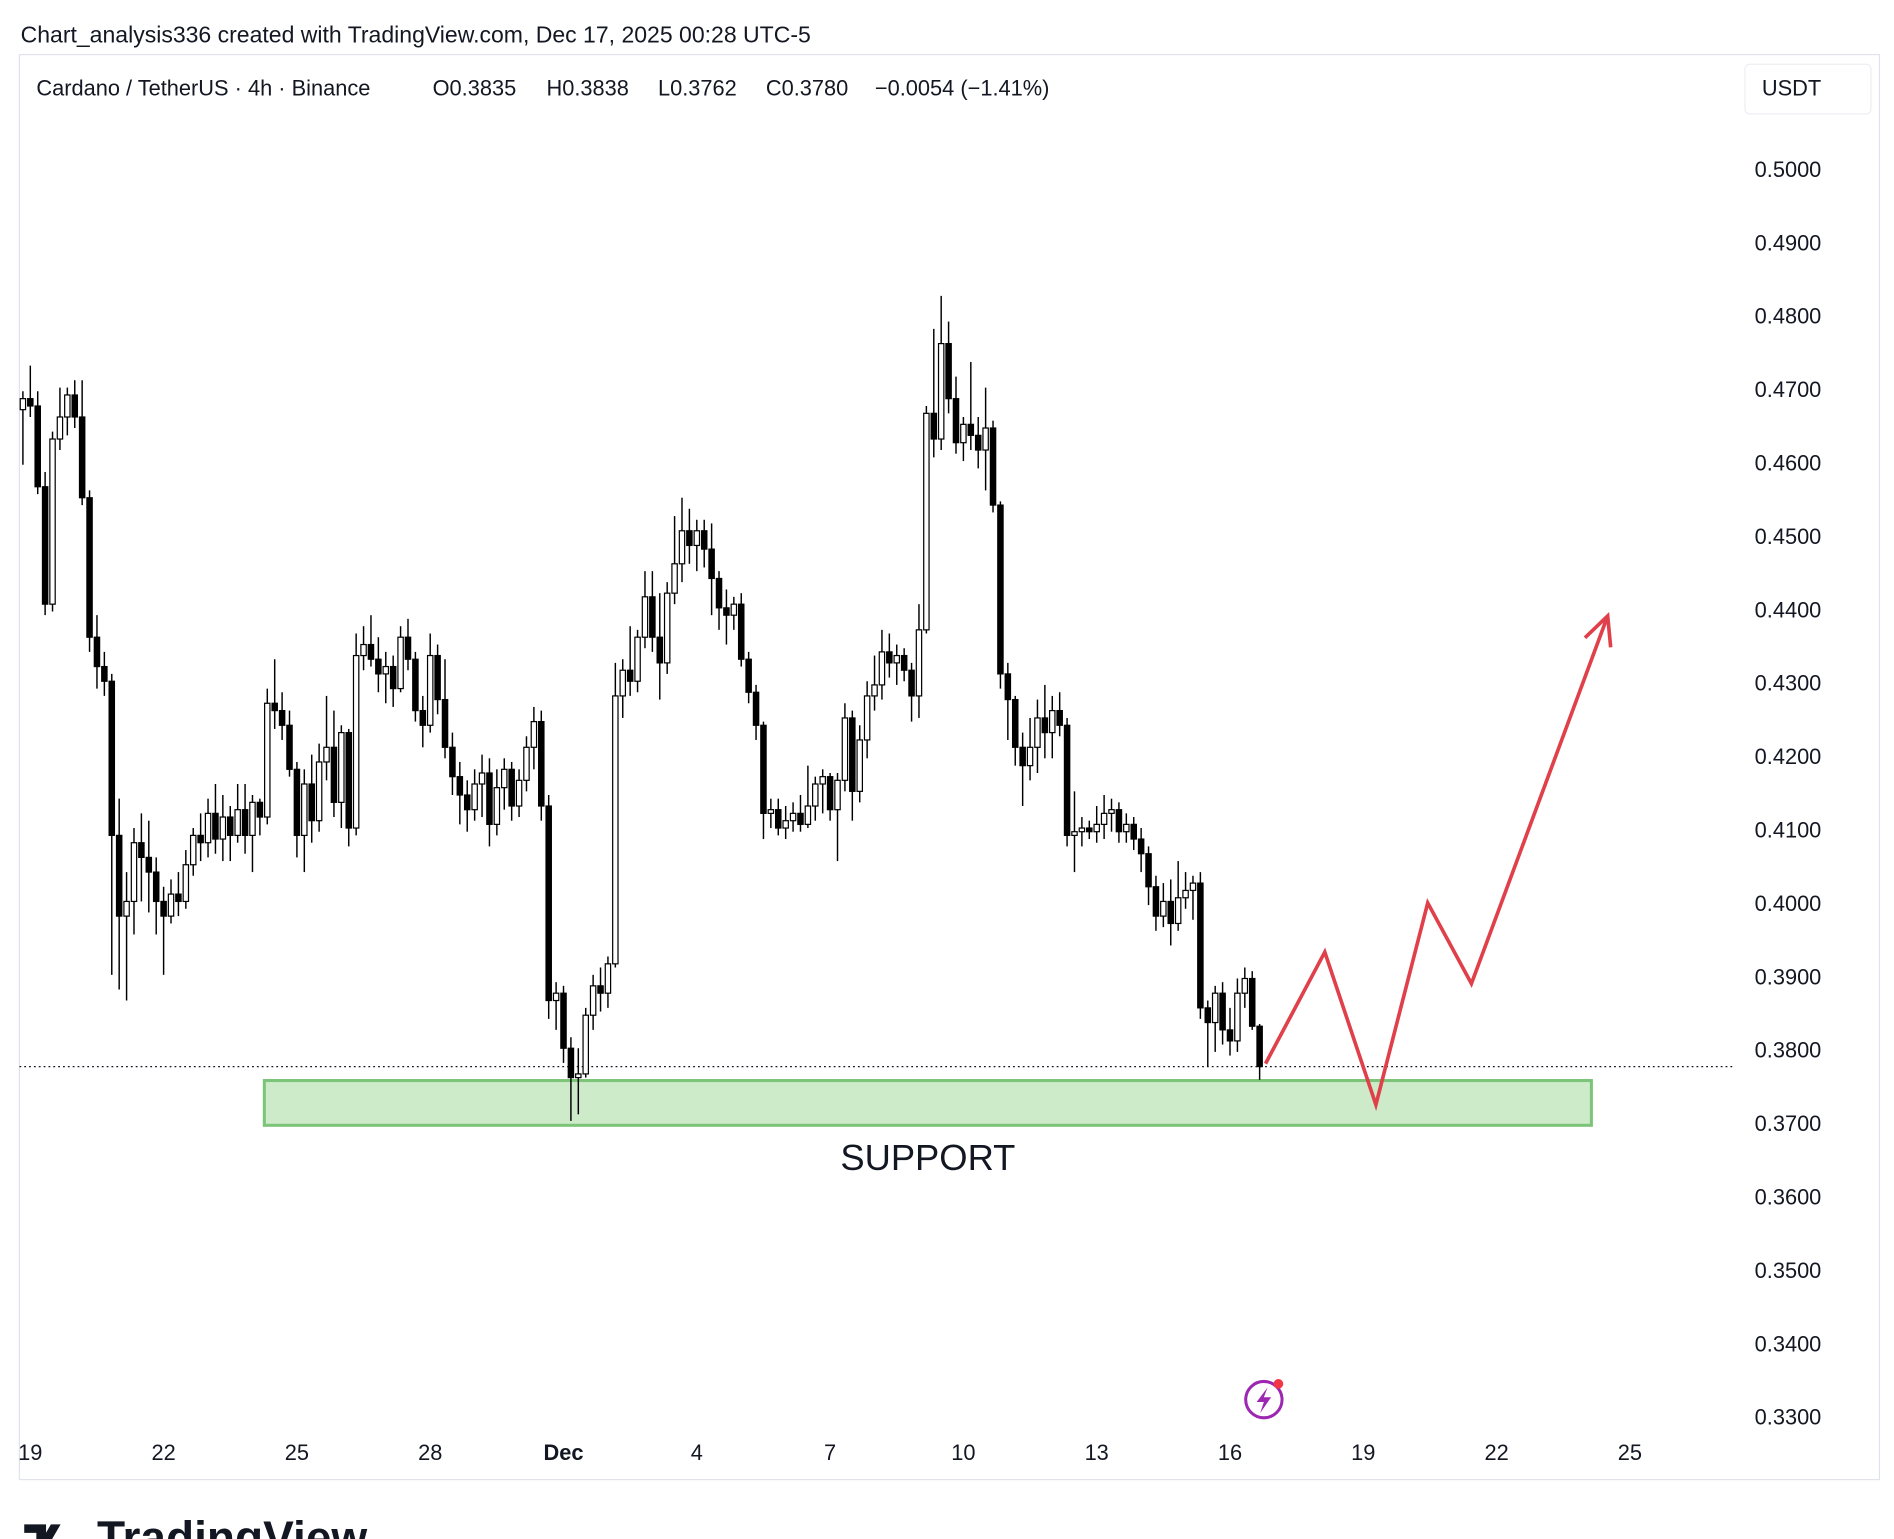 Image resolution: width=1894 pixels, height=1539 pixels. Describe the element at coordinates (1788, 1417) in the screenshot. I see `y-tick-label: 0.3300` at that location.